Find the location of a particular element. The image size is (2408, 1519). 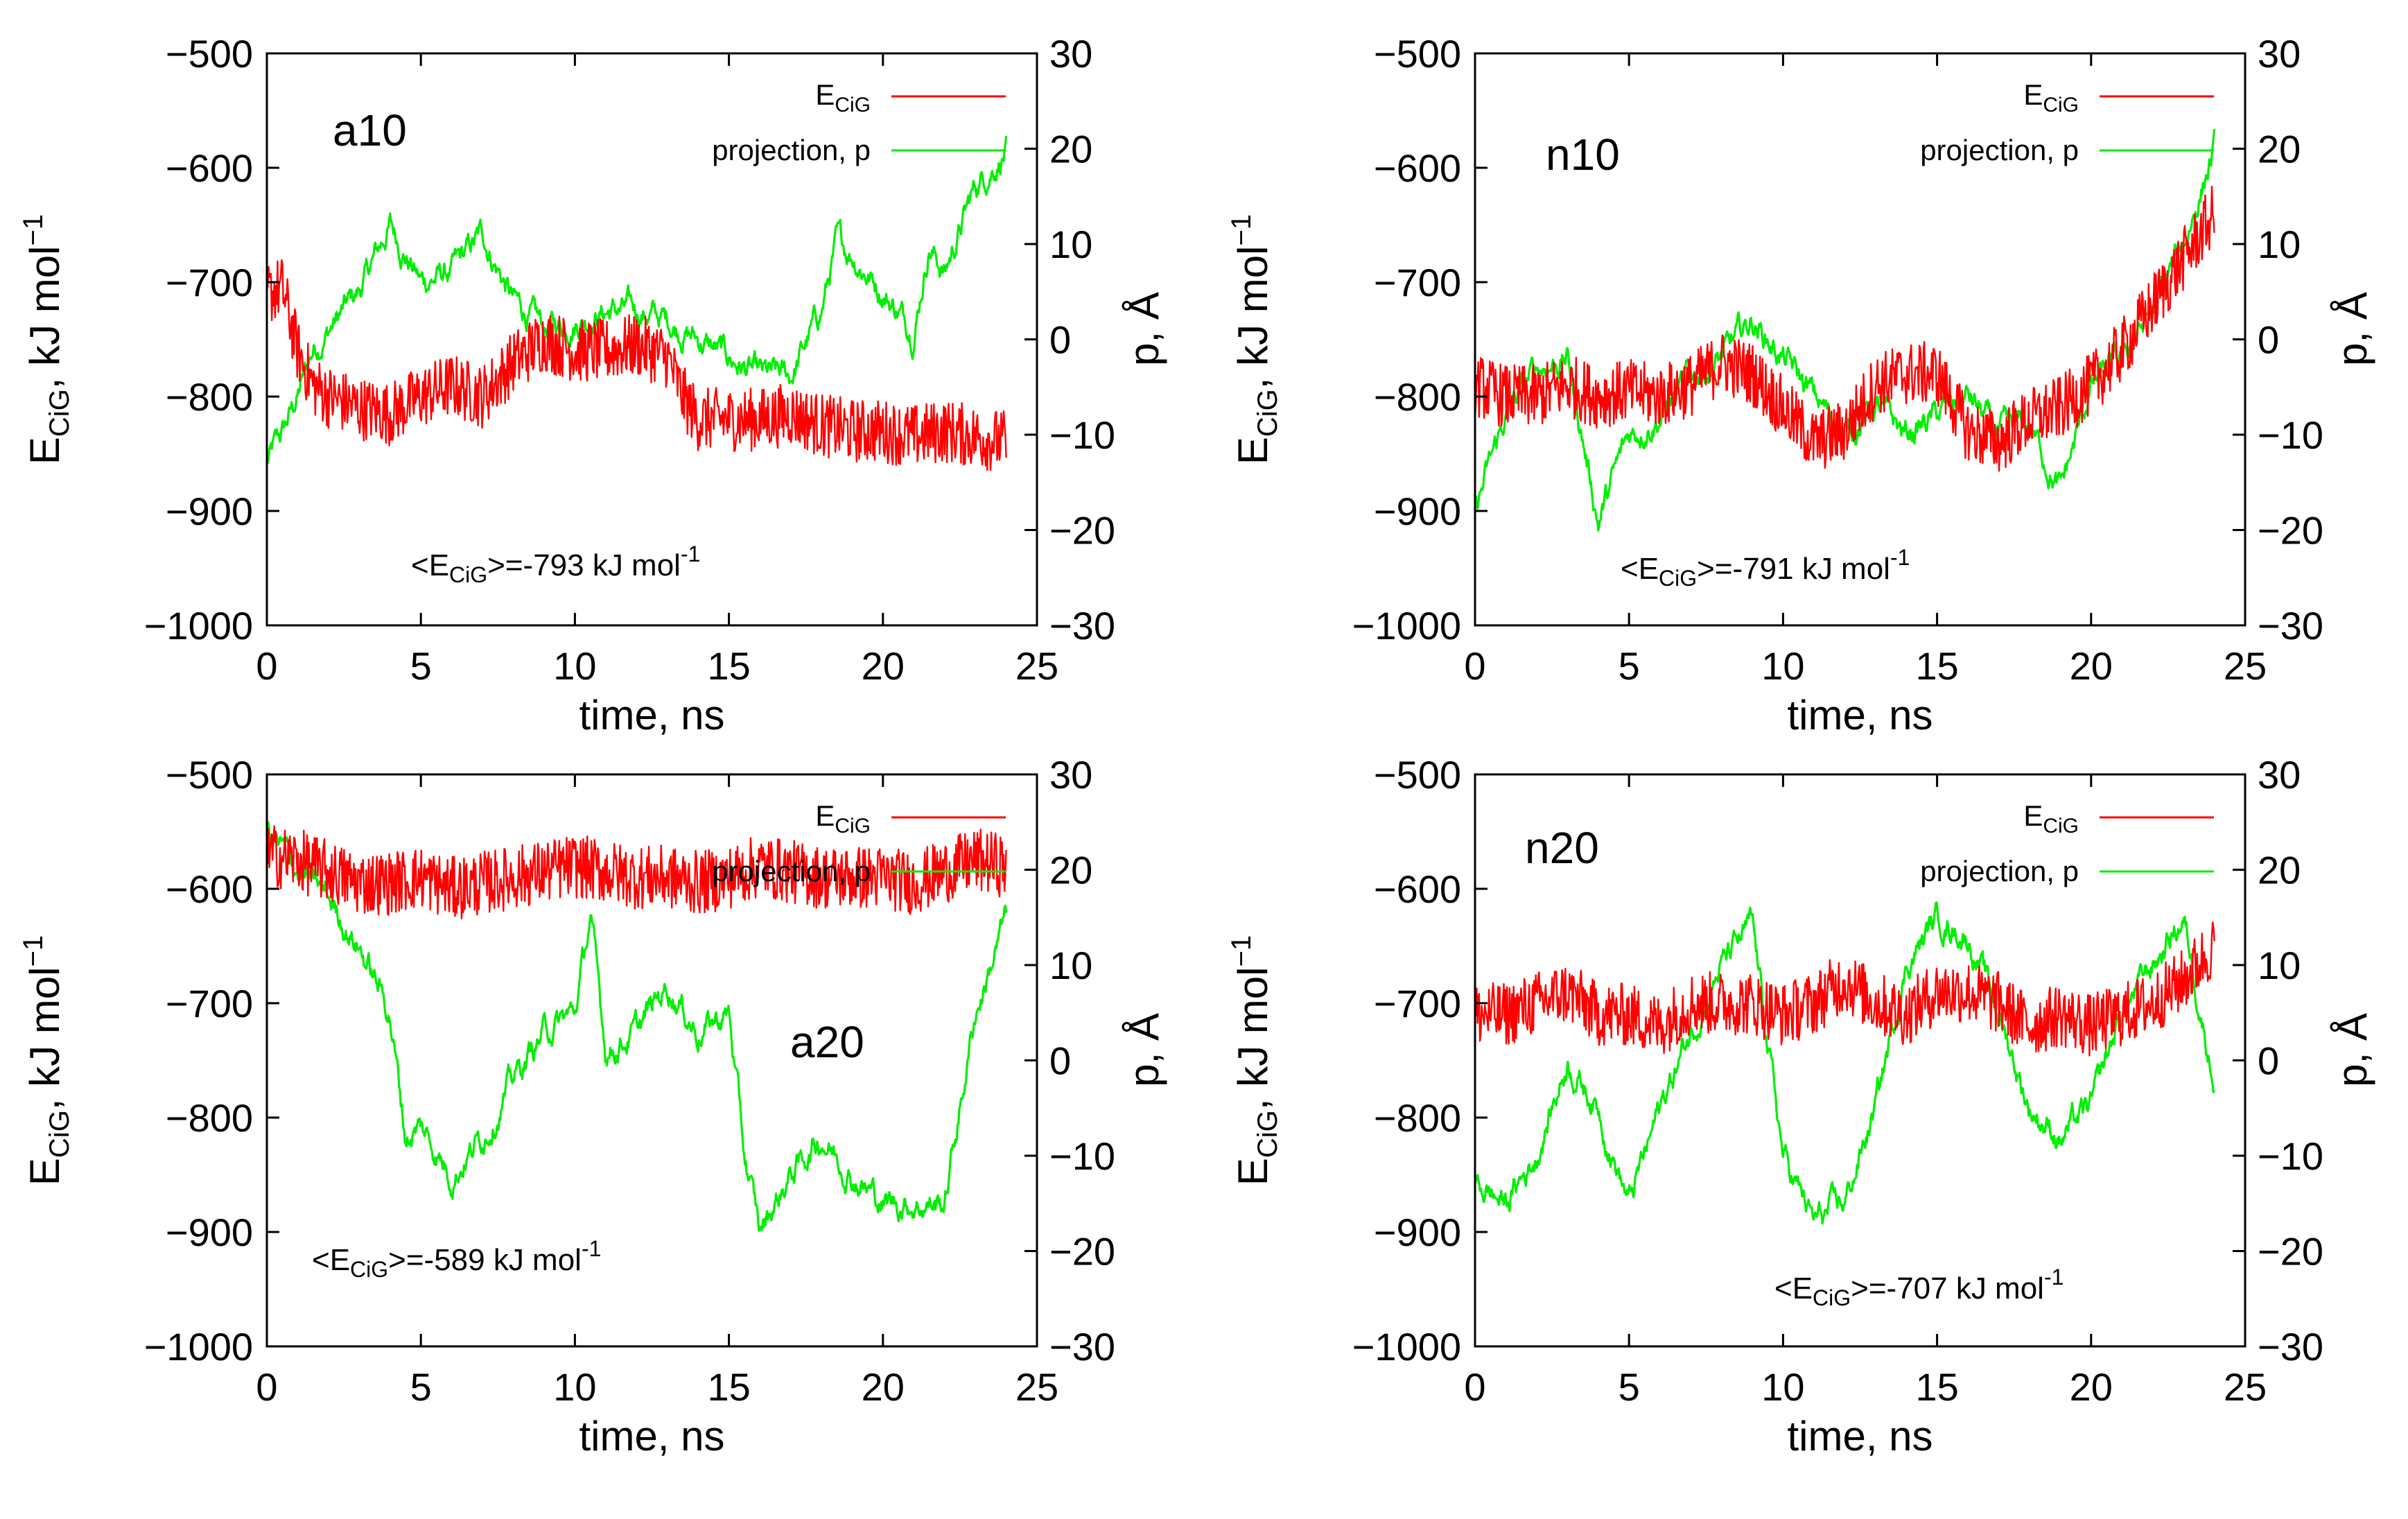

panel-label: a10 is located at coordinates (370, 130).